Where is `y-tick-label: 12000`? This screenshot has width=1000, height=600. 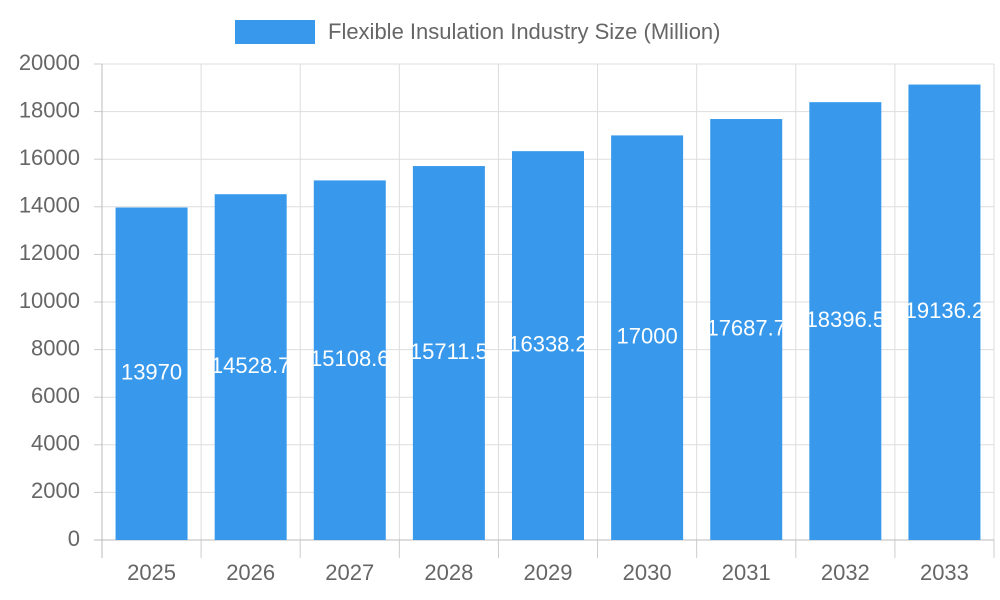 y-tick-label: 12000 is located at coordinates (49, 252).